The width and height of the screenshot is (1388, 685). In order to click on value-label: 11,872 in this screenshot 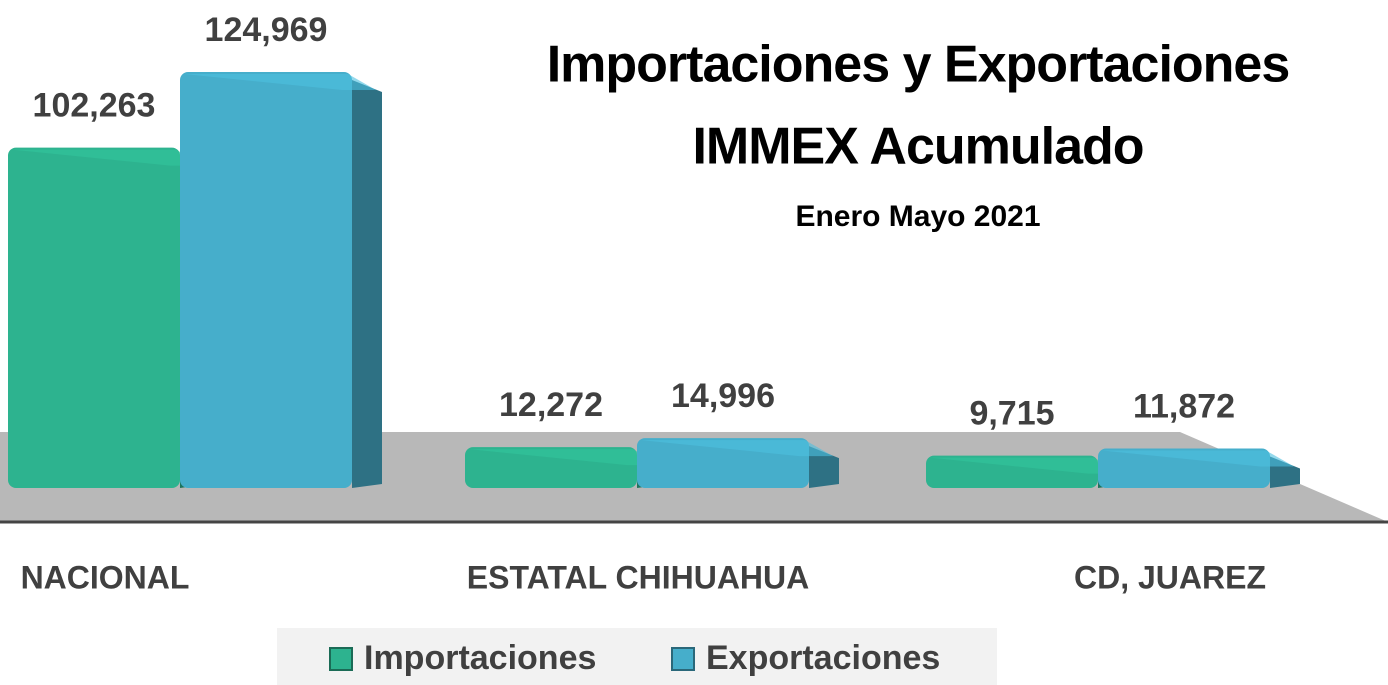, I will do `click(1184, 406)`.